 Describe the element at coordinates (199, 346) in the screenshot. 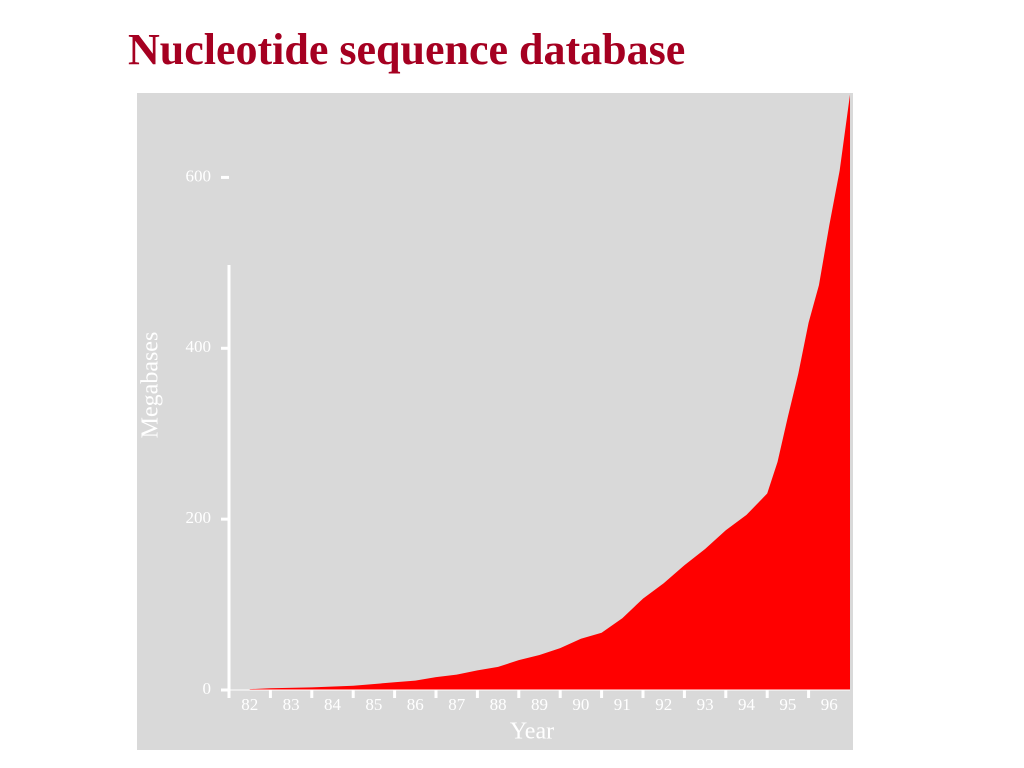

I see `y-tick-label: 400` at that location.